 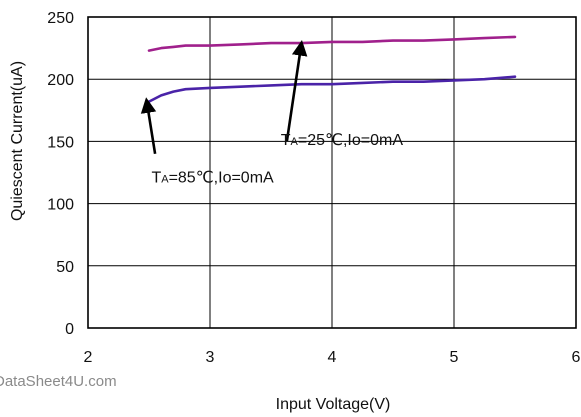 What do you see at coordinates (212, 177) in the screenshot?
I see `annotation-label: TA=85℃,Io=0mA` at bounding box center [212, 177].